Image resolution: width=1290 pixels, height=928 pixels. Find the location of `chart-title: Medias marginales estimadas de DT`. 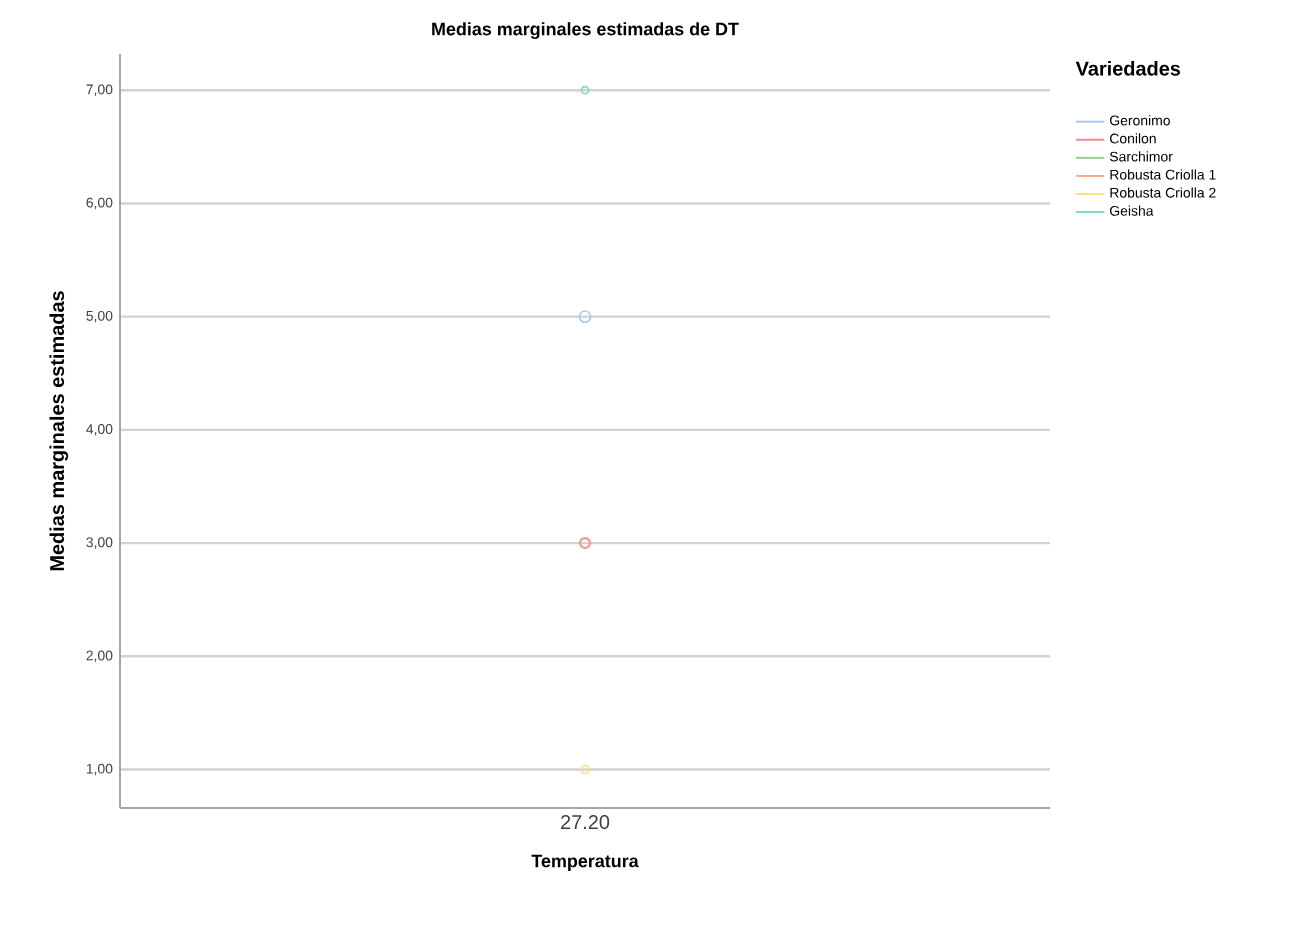

chart-title: Medias marginales estimadas de DT is located at coordinates (585, 30).